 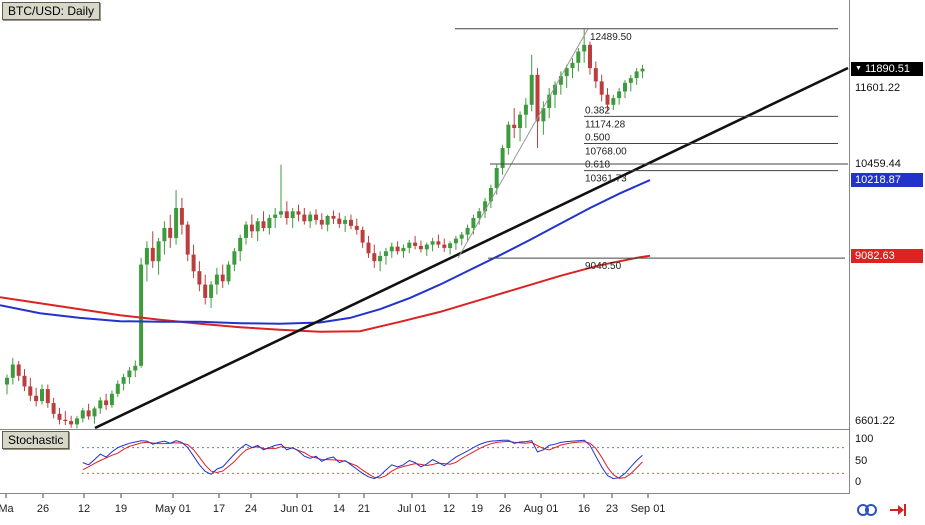 What do you see at coordinates (173, 509) in the screenshot?
I see `time-axis-label: May 01` at bounding box center [173, 509].